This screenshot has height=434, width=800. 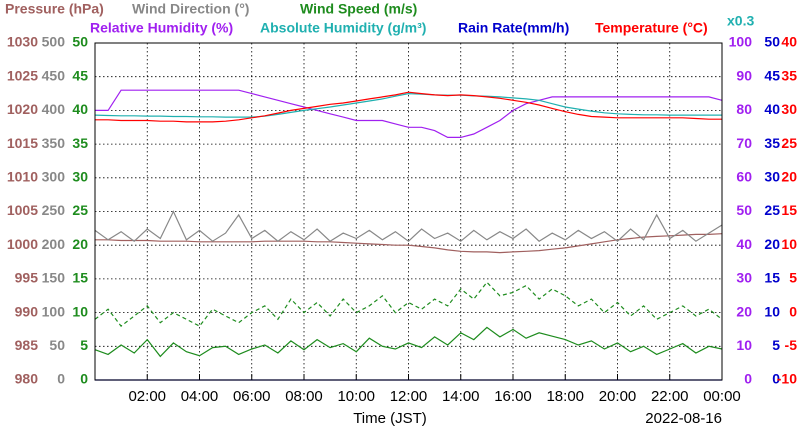 What do you see at coordinates (356, 396) in the screenshot?
I see `x-tick-label: 10:00` at bounding box center [356, 396].